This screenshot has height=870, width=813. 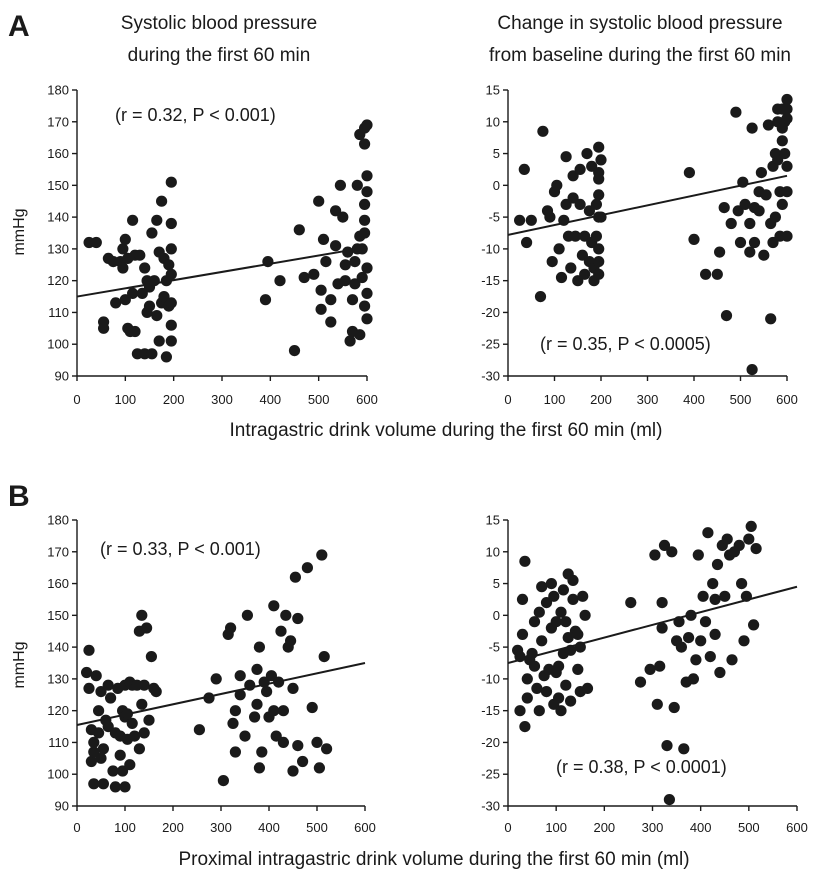 What do you see at coordinates (195, 115) in the screenshot?
I see `correlation-annotation-a-left: (r = 0.32, P < 0.001)` at bounding box center [195, 115].